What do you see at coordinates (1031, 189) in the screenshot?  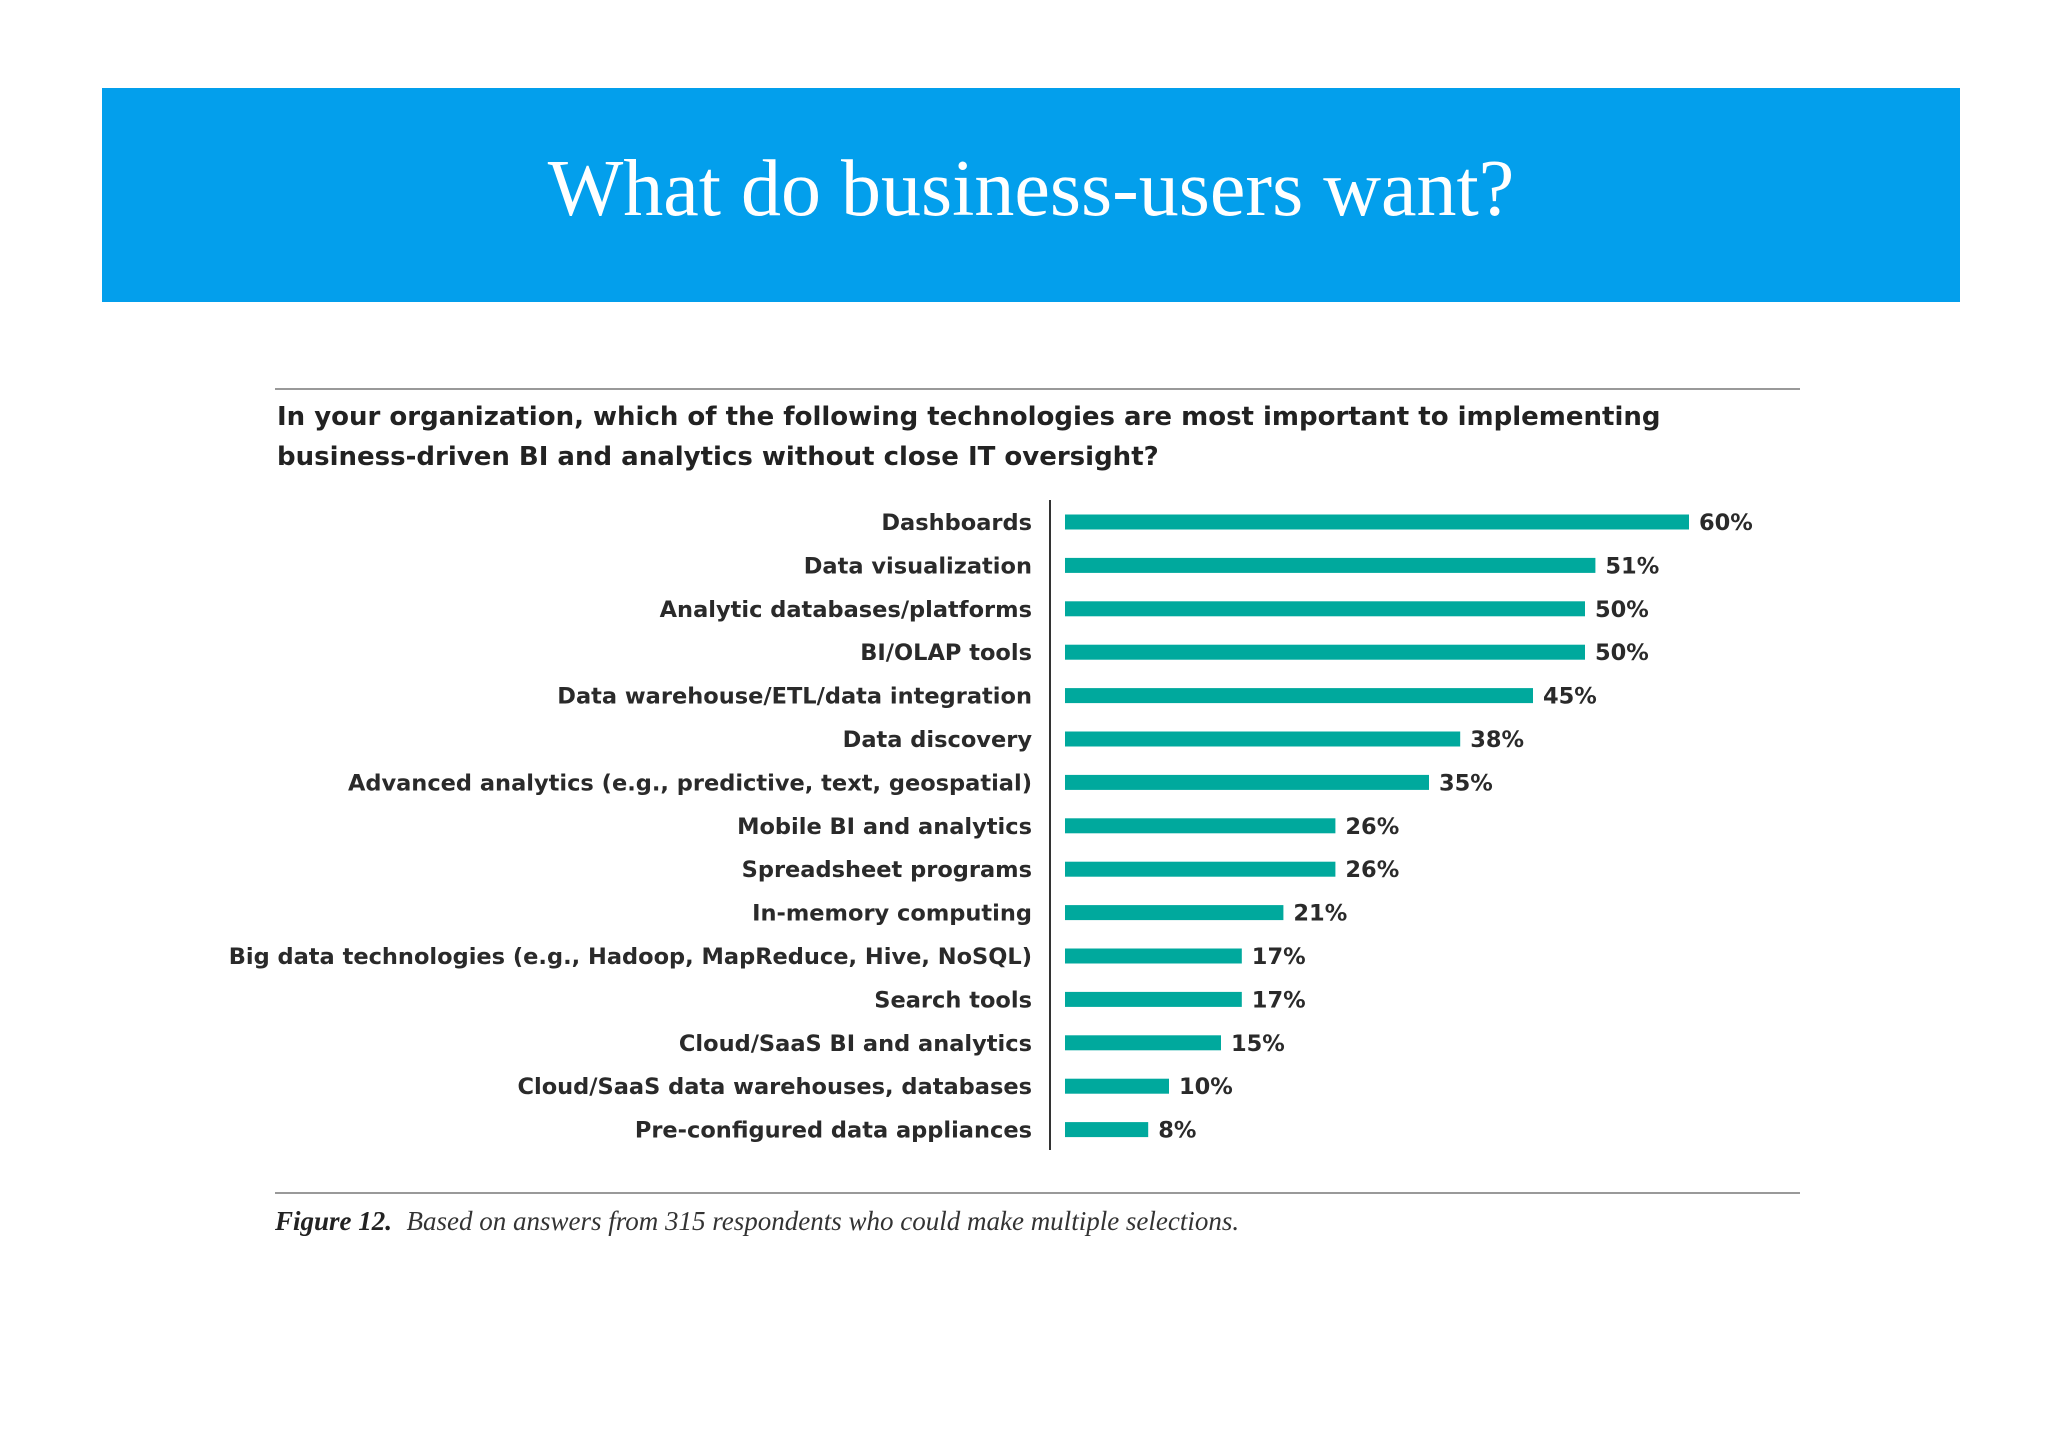 I see `slide-title: What do business-users want?` at bounding box center [1031, 189].